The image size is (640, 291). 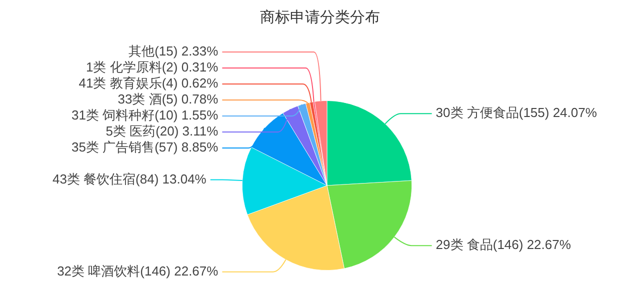 What do you see at coordinates (152, 67) in the screenshot?
I see `slice-label: 1类 化学原料(2) 0.31%` at bounding box center [152, 67].